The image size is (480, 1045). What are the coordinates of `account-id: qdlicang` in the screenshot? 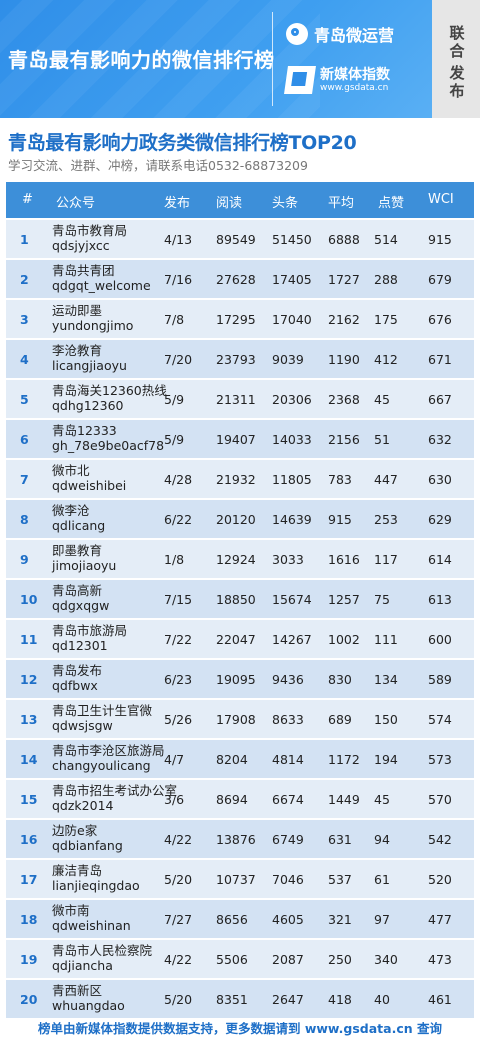 It's located at (79, 525).